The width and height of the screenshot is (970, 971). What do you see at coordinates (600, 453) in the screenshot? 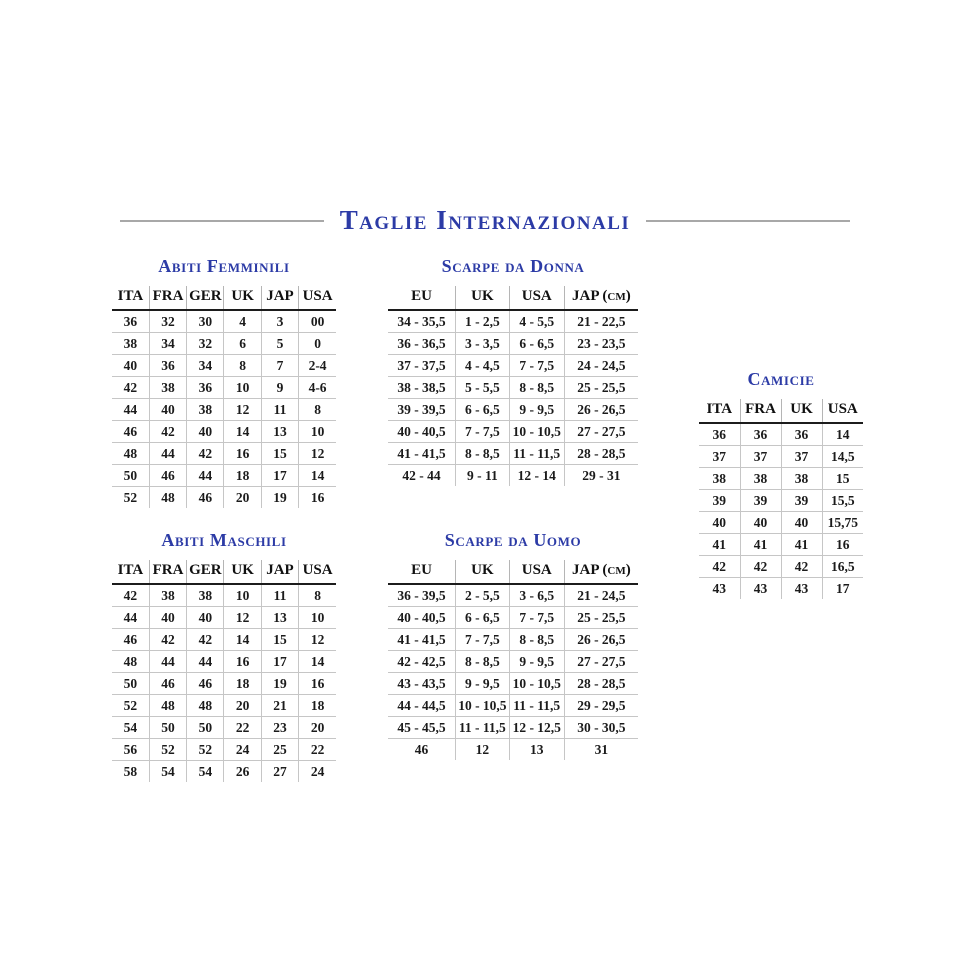
I see `table-cell: 28 - 28,5` at bounding box center [600, 453].